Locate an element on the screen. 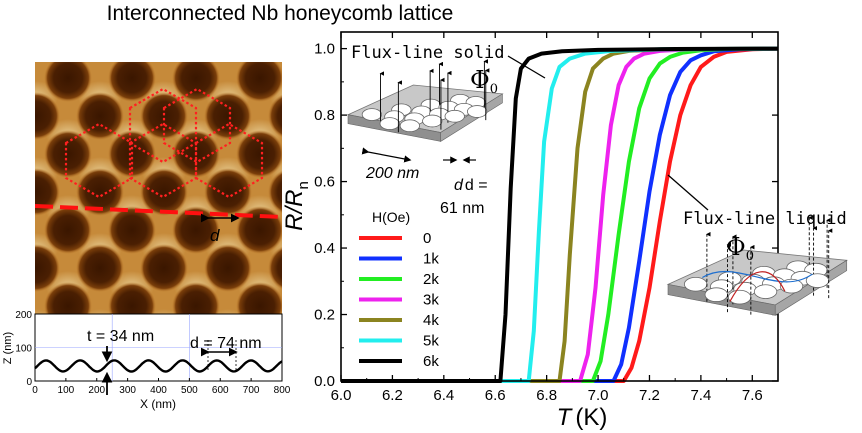 This screenshot has width=862, height=433. profile-x-tick-label: 400 is located at coordinates (158, 390).